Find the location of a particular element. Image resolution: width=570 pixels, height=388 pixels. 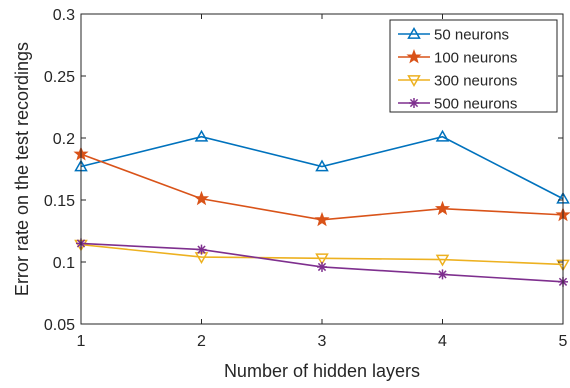

x-tick-label: 5 is located at coordinates (563, 341).